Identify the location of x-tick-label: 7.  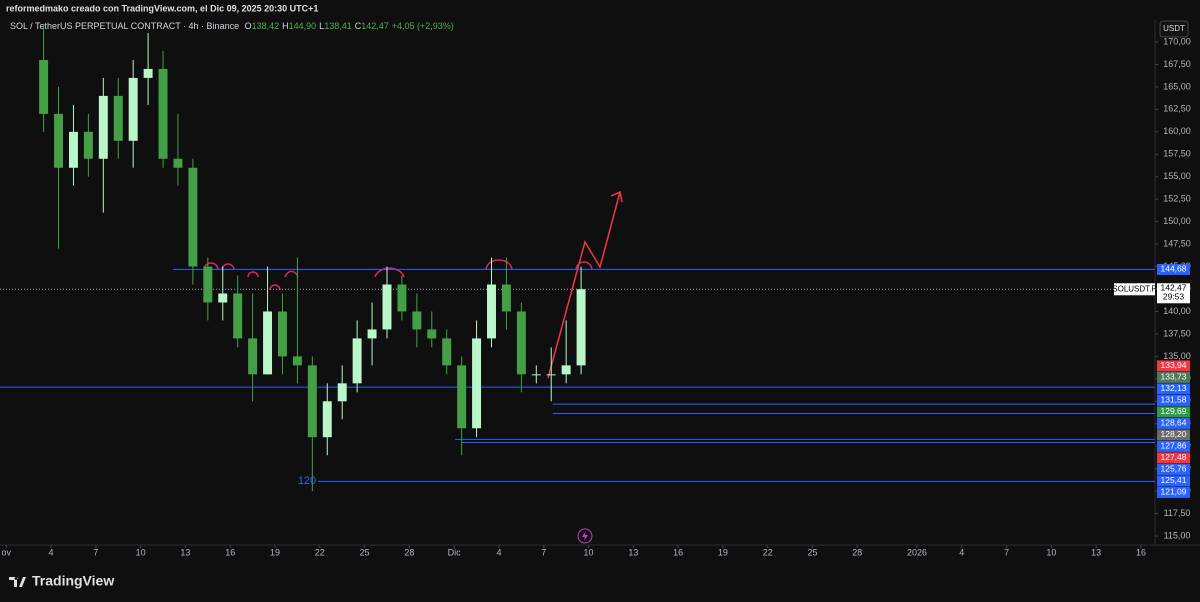
(95, 552).